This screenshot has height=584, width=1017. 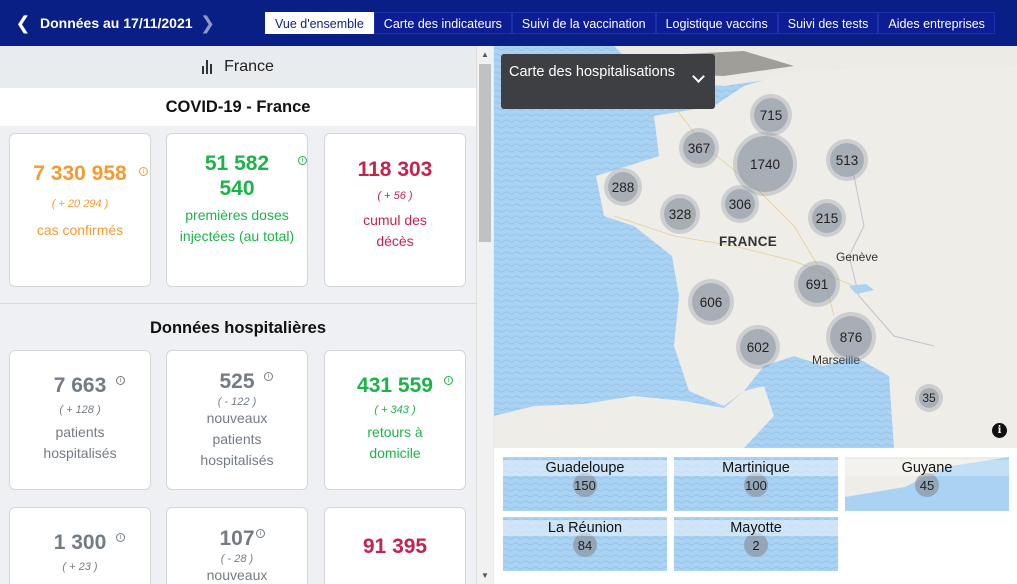 What do you see at coordinates (442, 23) in the screenshot?
I see `tab-carte-indicateurs: Carte des indicateurs` at bounding box center [442, 23].